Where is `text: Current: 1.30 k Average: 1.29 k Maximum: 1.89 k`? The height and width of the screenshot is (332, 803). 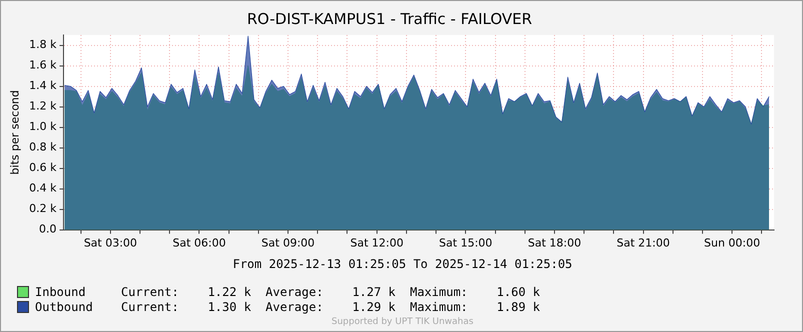 text: Current: 1.30 k Average: 1.29 k Maximum: 1.89 k is located at coordinates (330, 307).